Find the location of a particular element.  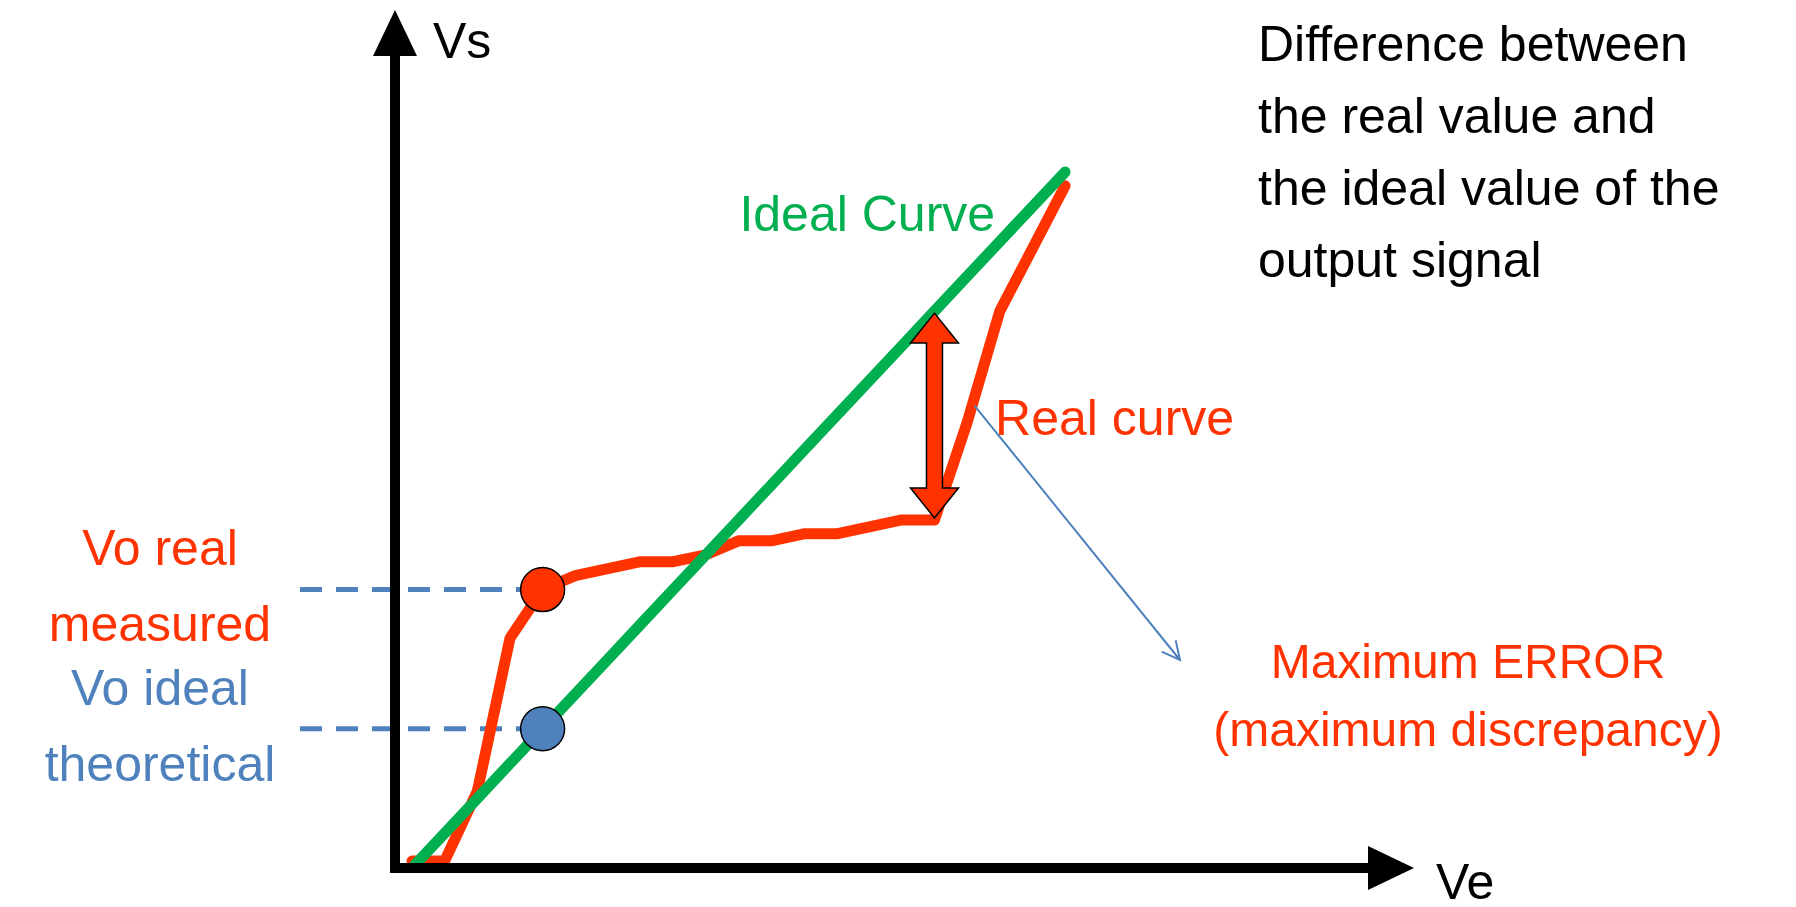

series-label: Real curve is located at coordinates (1115, 417).